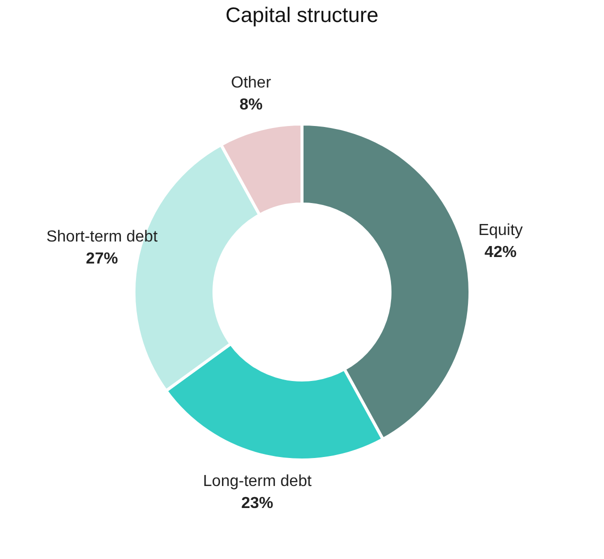 Image resolution: width=604 pixels, height=559 pixels. I want to click on data-label: 8%, so click(251, 105).